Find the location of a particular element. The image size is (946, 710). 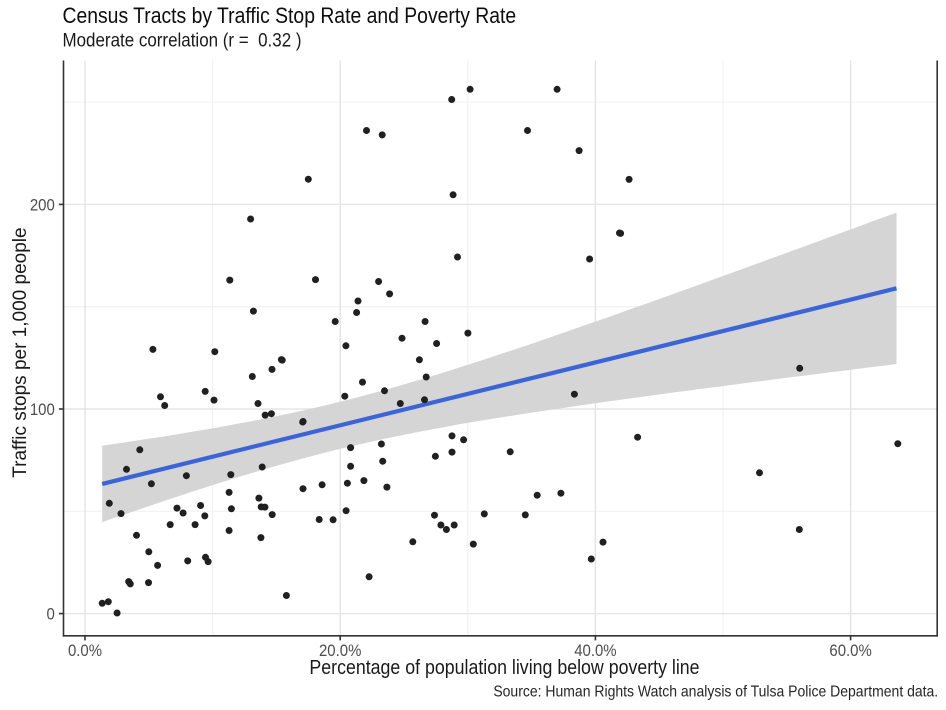

svg-text: 0 is located at coordinates (50, 615).